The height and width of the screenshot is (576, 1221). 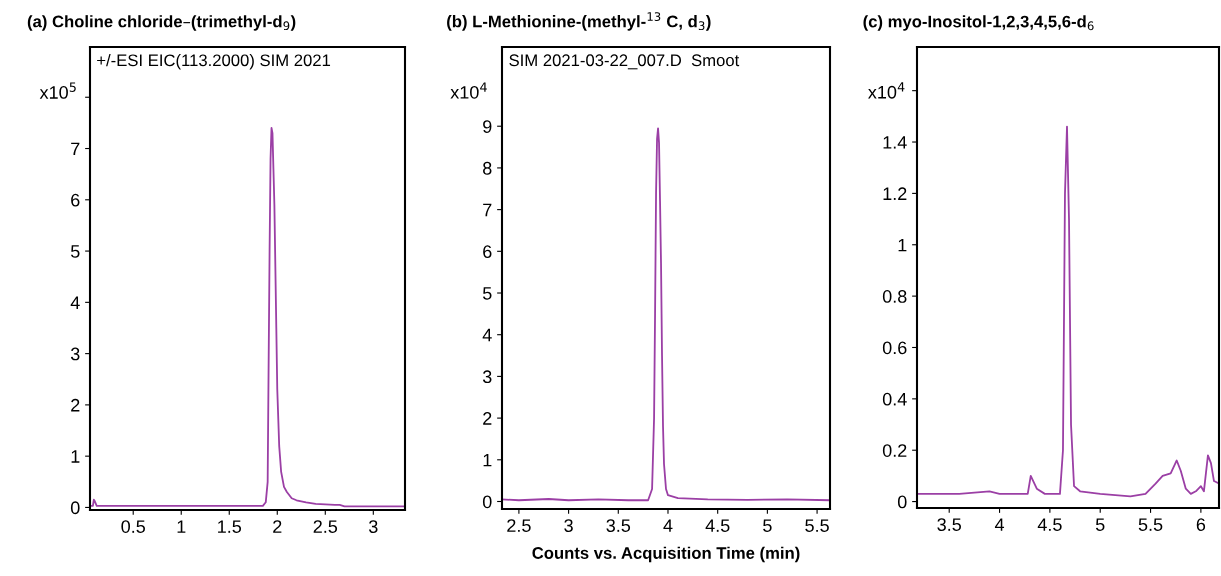 I want to click on y-tick-label: 1.4, so click(x=895, y=142).